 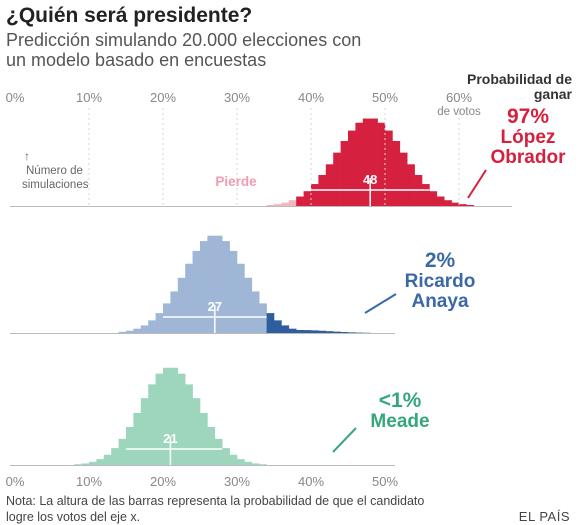 What do you see at coordinates (311, 97) in the screenshot?
I see `tick-label-0-4: 40%` at bounding box center [311, 97].